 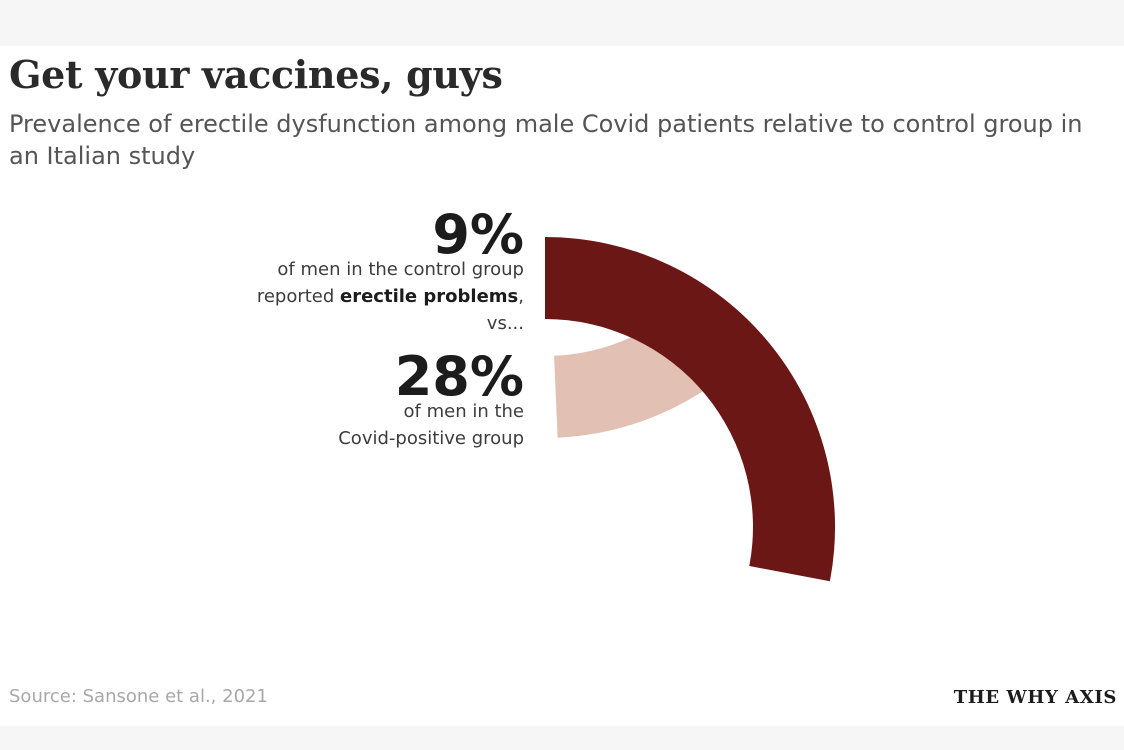 What do you see at coordinates (521, 296) in the screenshot?
I see `annotation-text: ,` at bounding box center [521, 296].